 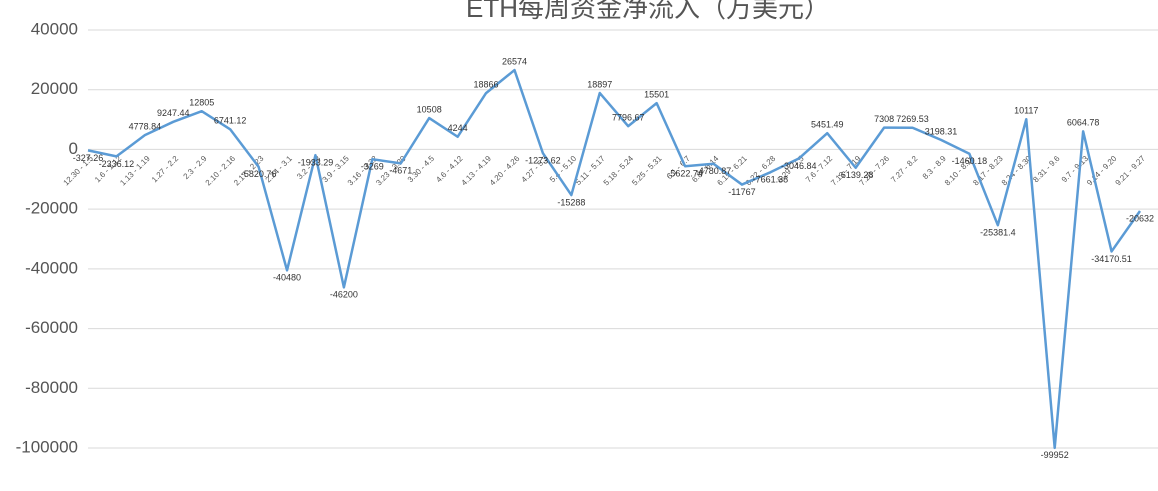 I want to click on y-tick-label: -20000, so click(x=51, y=208).